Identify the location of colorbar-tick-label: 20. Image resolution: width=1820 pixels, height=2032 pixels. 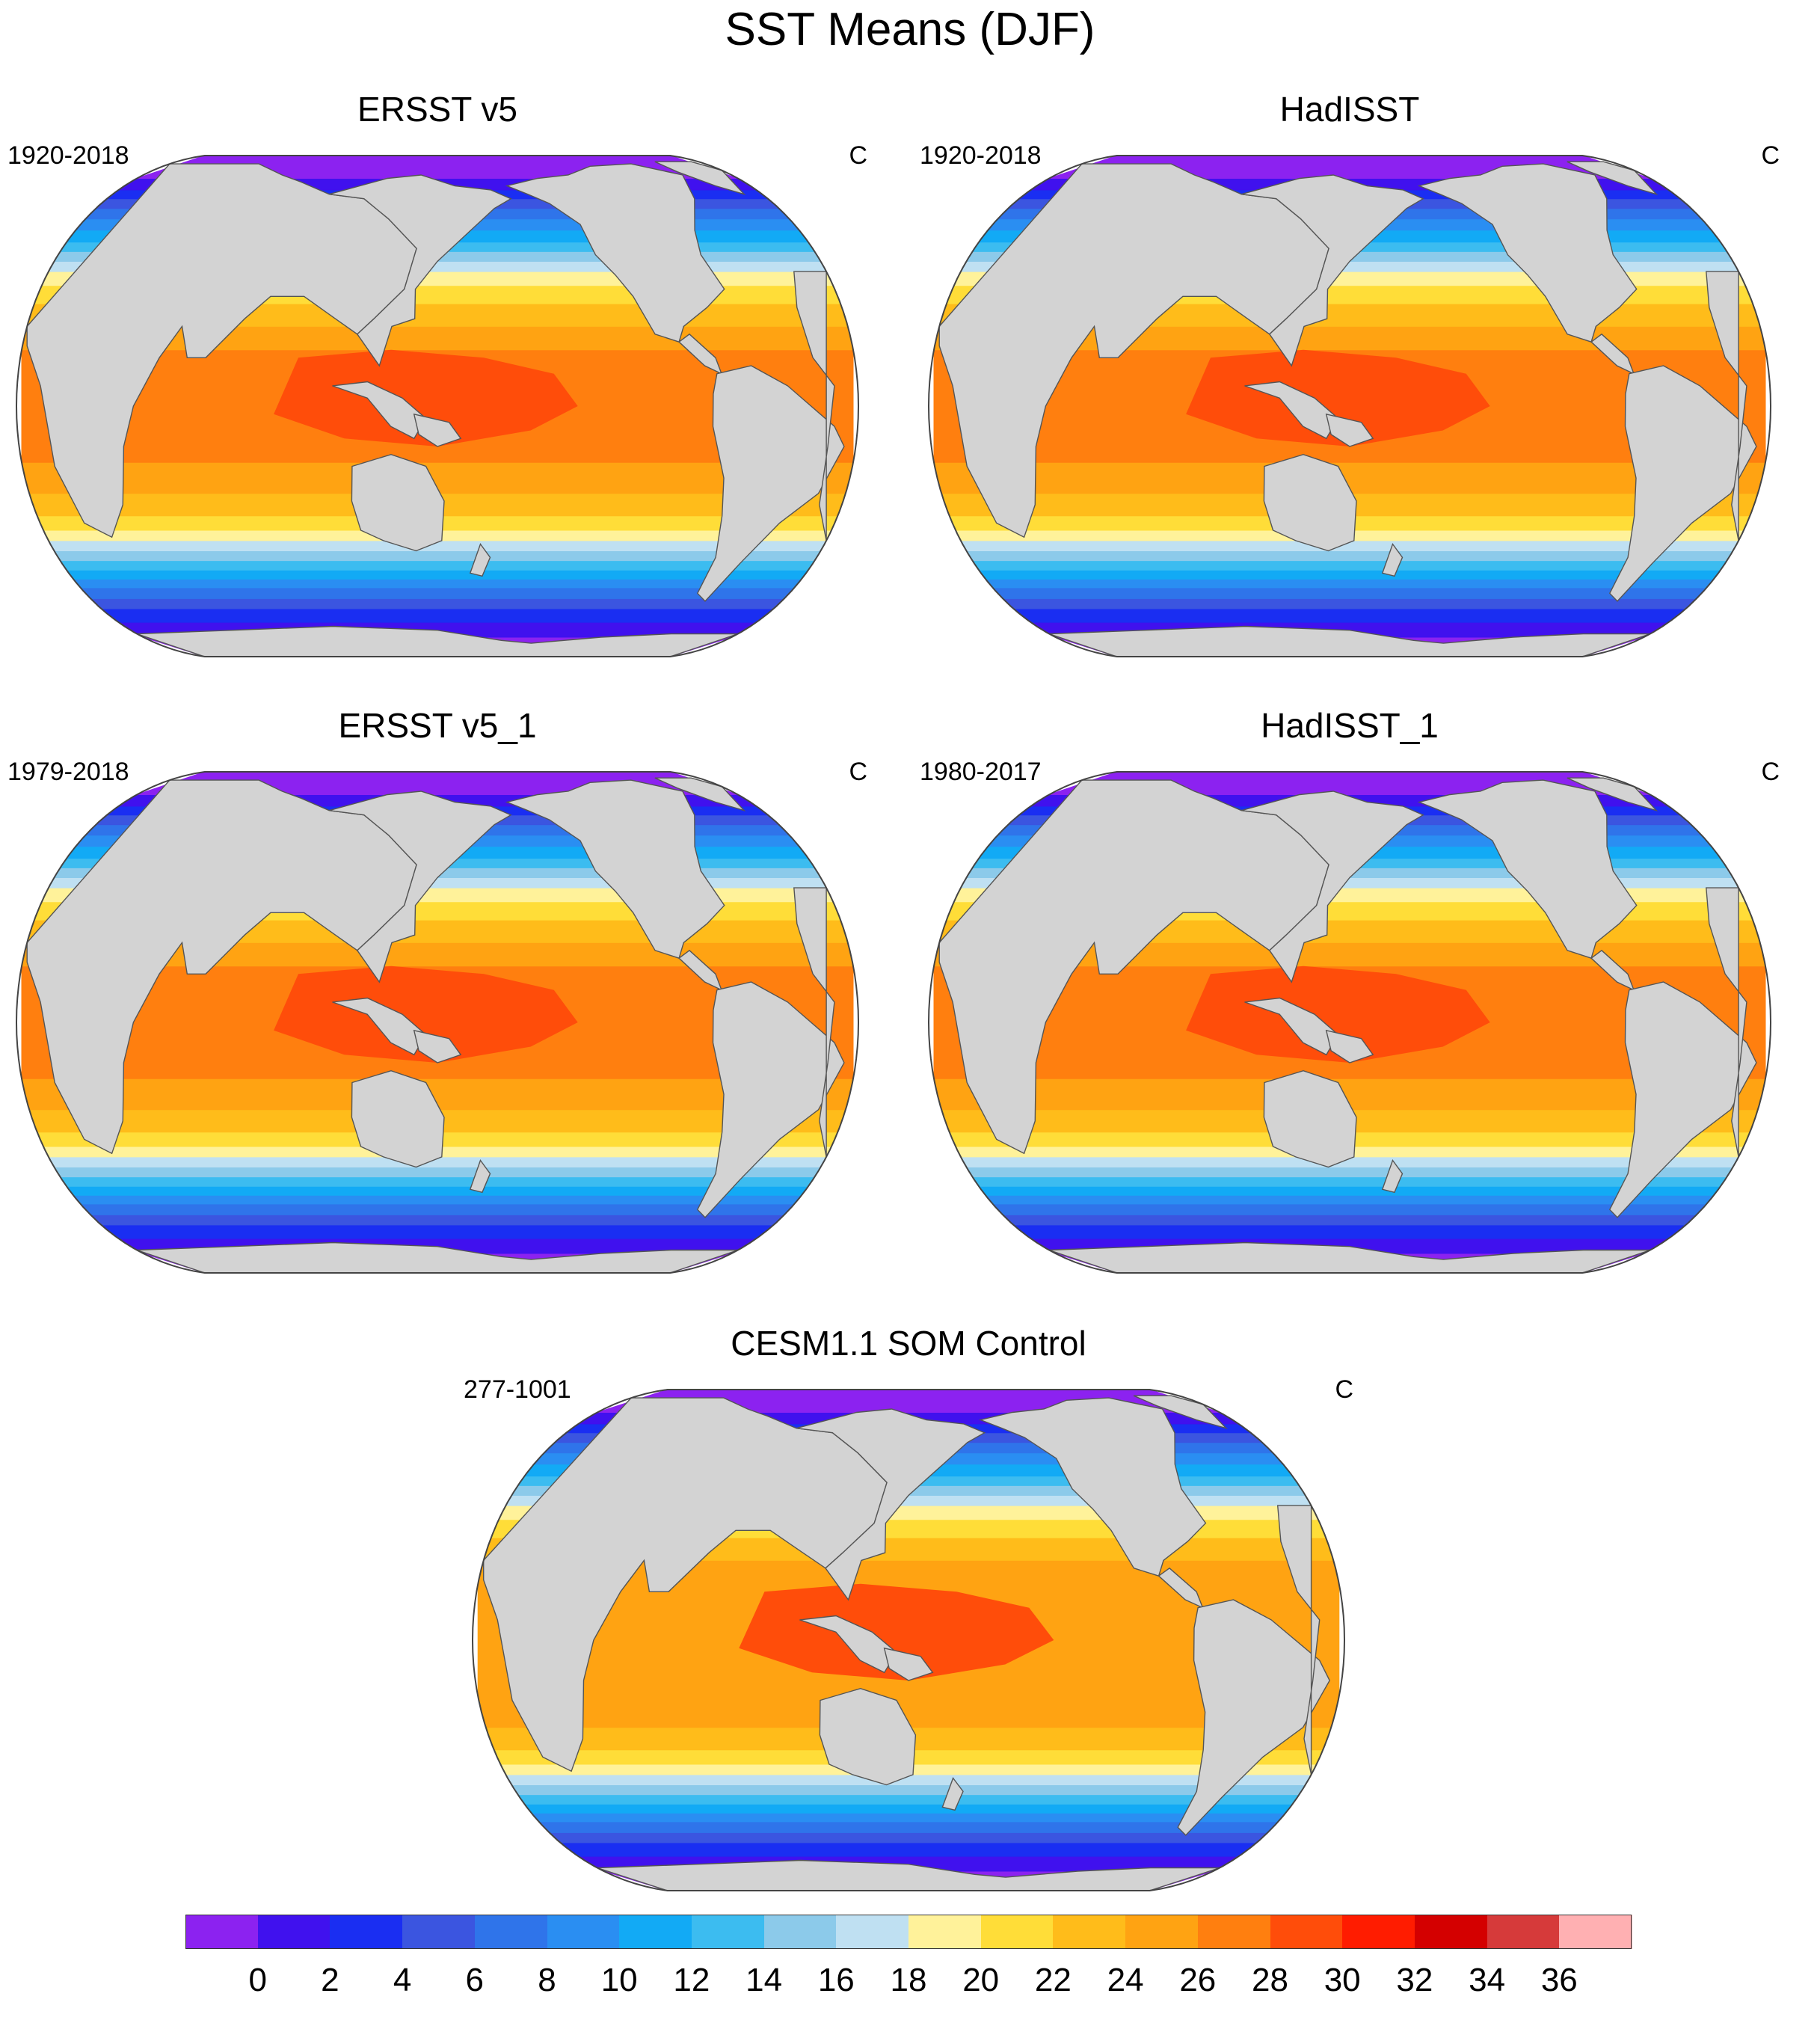
(981, 1980).